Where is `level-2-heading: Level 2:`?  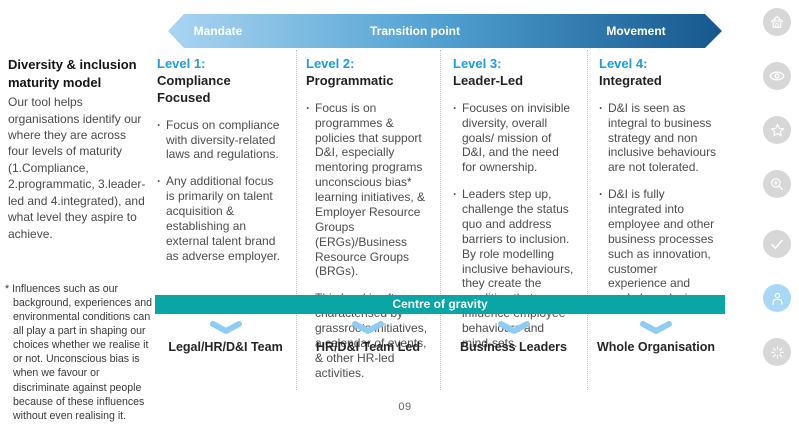
level-2-heading: Level 2: is located at coordinates (330, 63).